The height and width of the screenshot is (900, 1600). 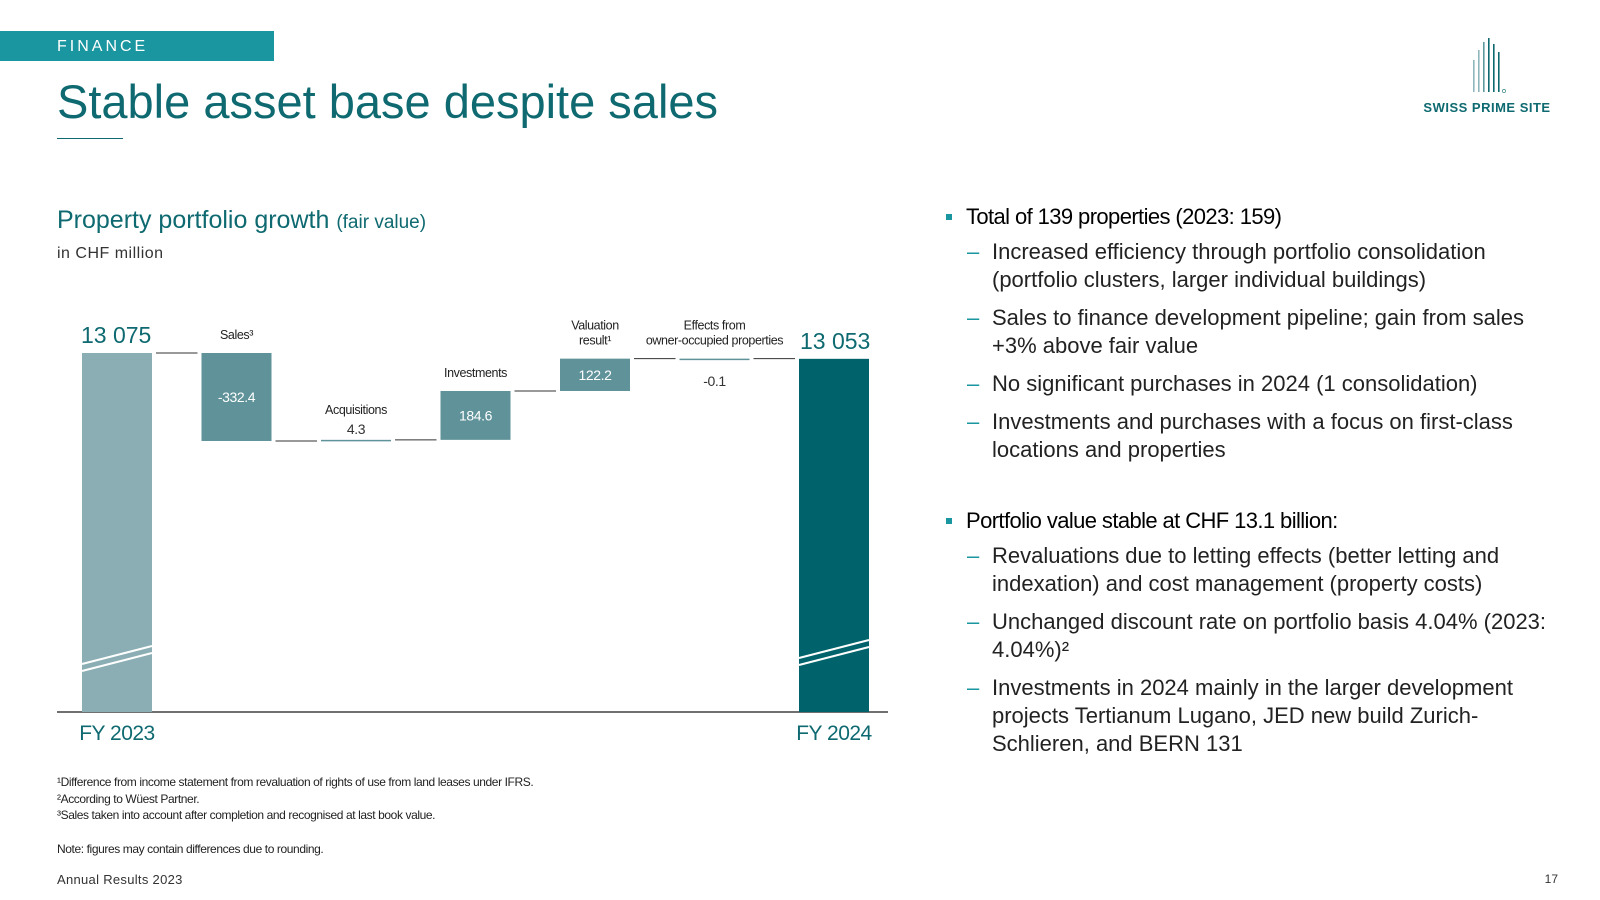 What do you see at coordinates (595, 341) in the screenshot?
I see `category-label: result¹` at bounding box center [595, 341].